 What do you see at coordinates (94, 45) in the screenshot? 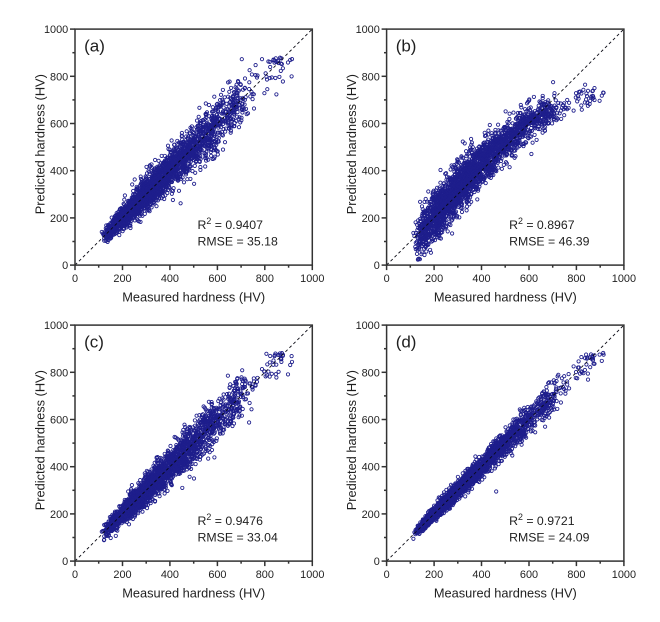
I see `svg-text: (a)` at bounding box center [94, 45].